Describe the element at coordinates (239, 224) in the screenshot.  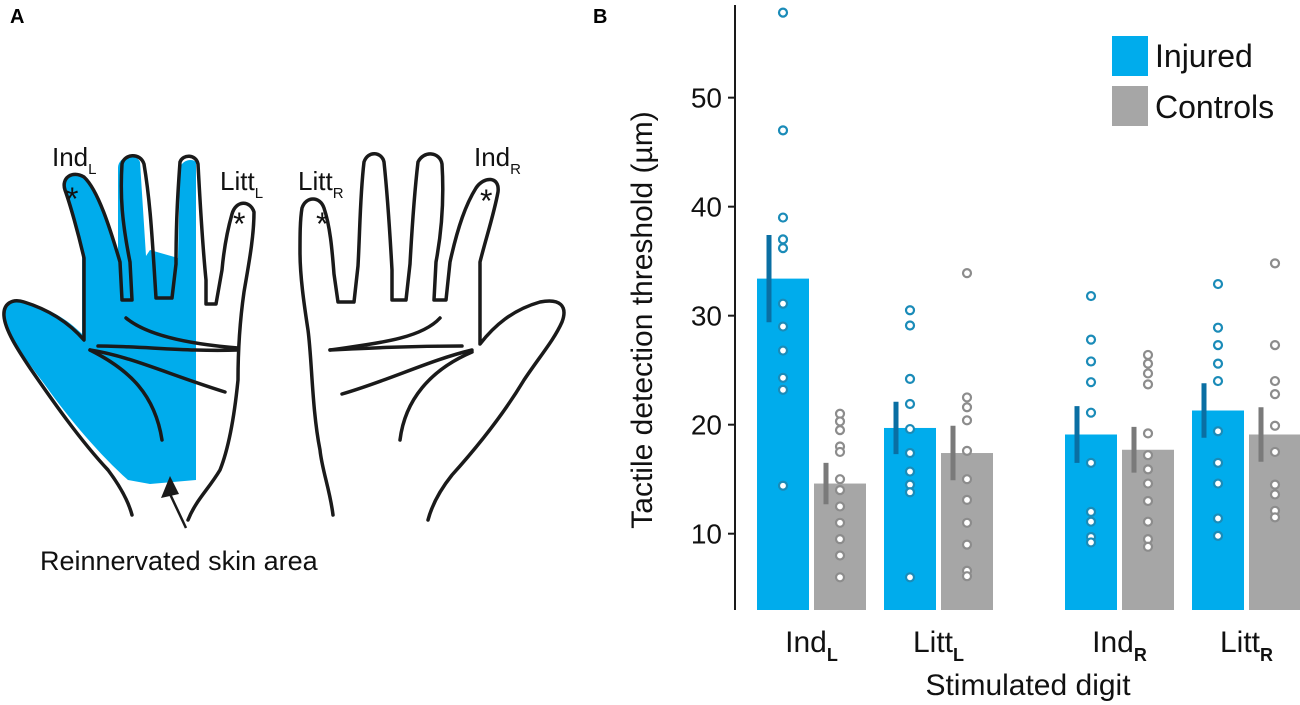
I see `stim-marker-litt-left: *` at that location.